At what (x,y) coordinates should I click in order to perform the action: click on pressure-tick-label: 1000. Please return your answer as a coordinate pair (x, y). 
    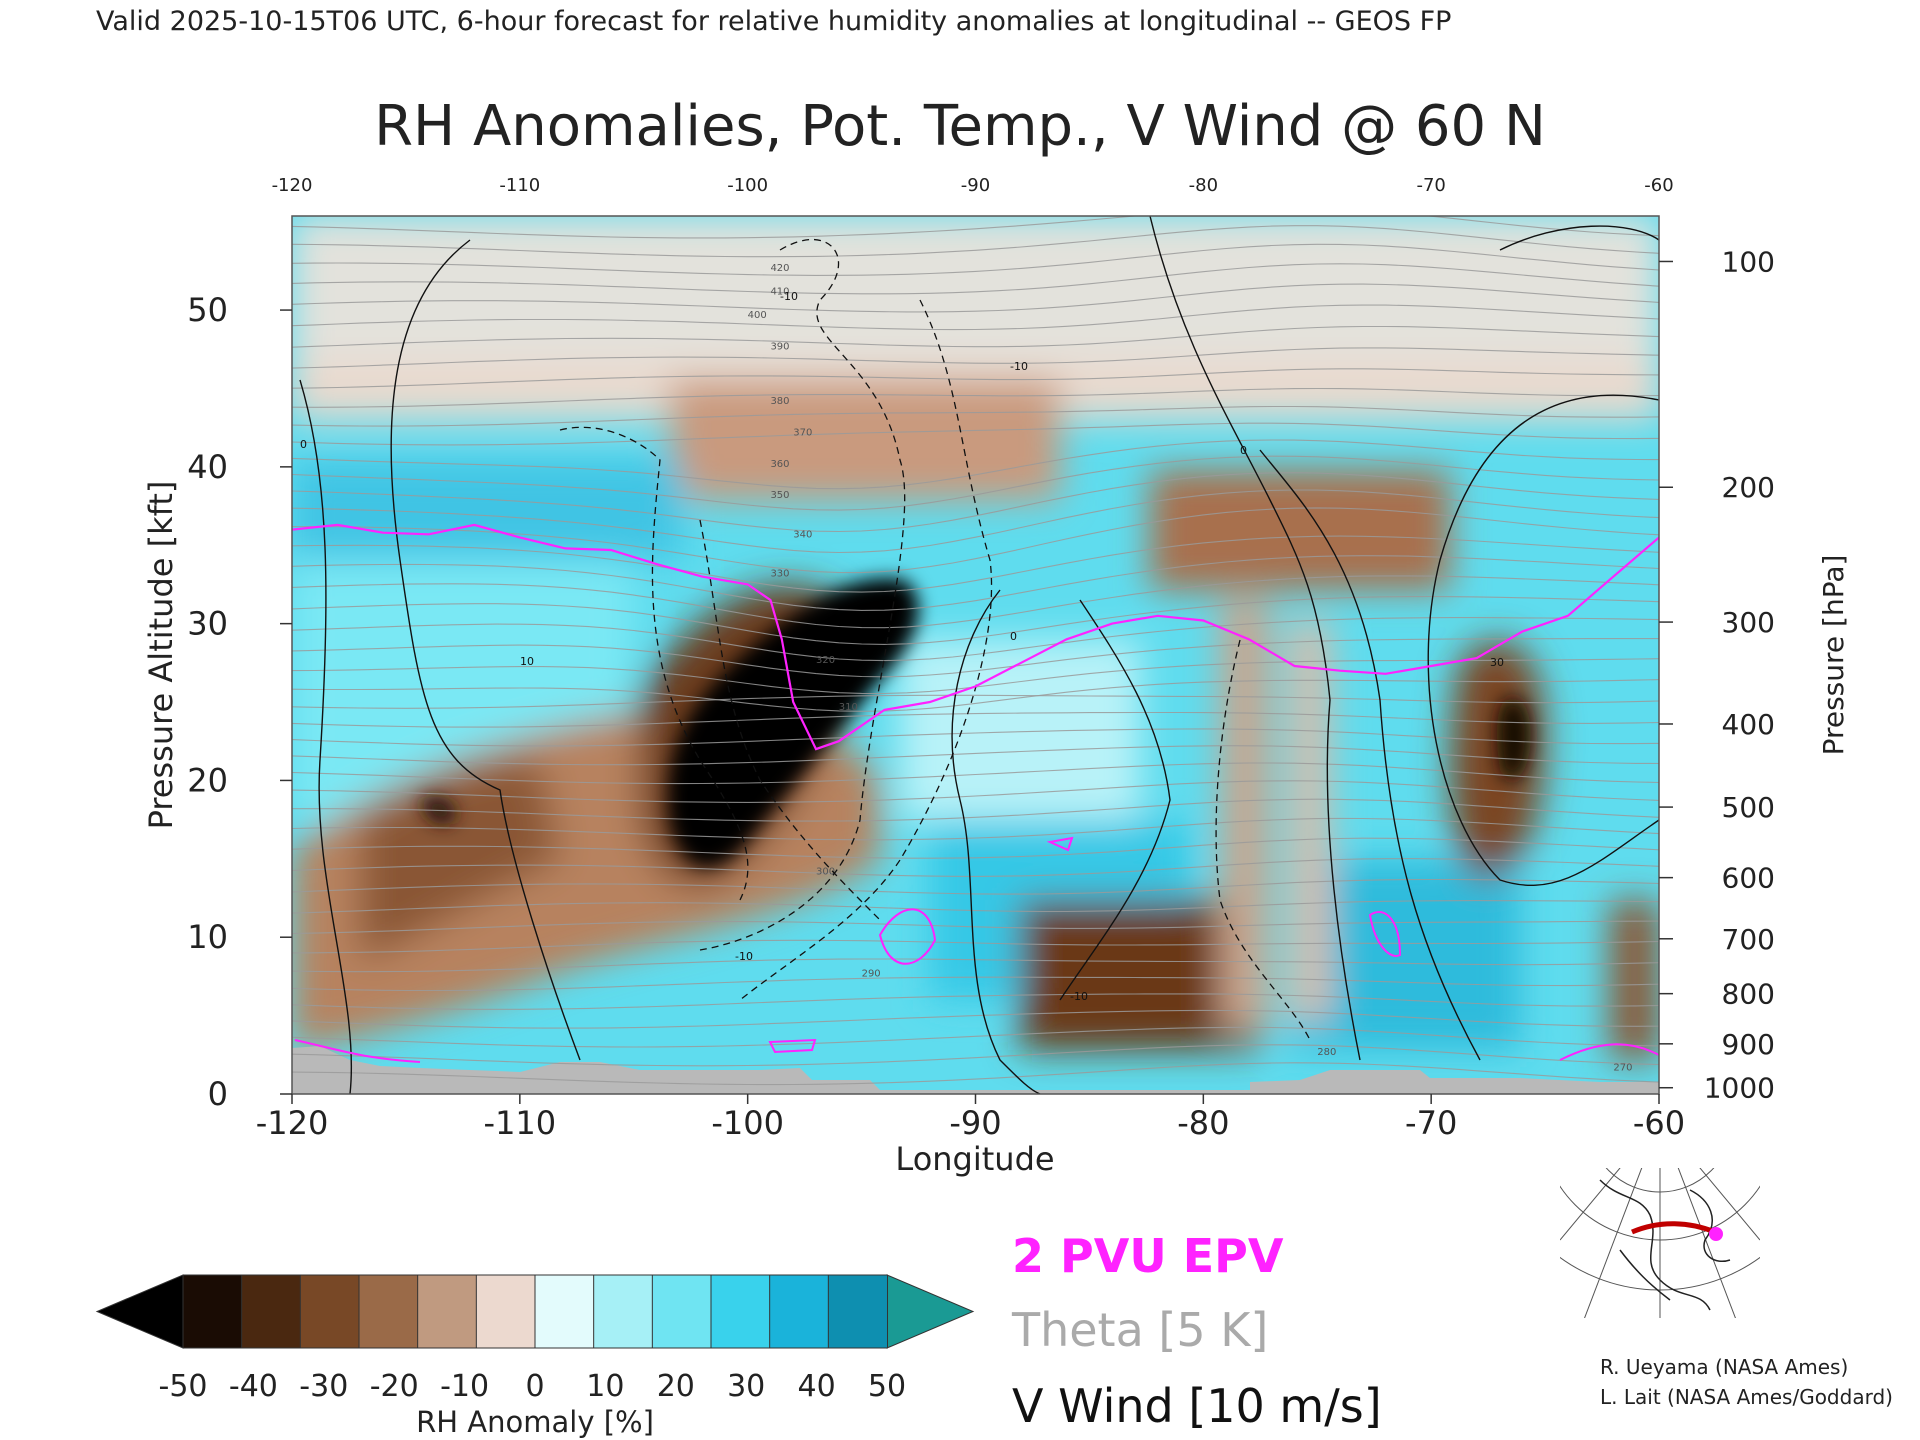
    Looking at the image, I should click on (1739, 1088).